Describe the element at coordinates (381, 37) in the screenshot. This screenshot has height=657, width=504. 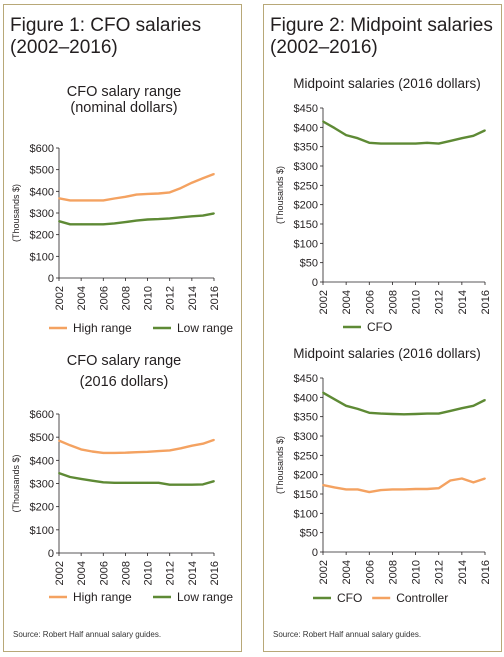
I see `figure-2-title: Figure 2: Midpoint salaries (2002–2016)` at that location.